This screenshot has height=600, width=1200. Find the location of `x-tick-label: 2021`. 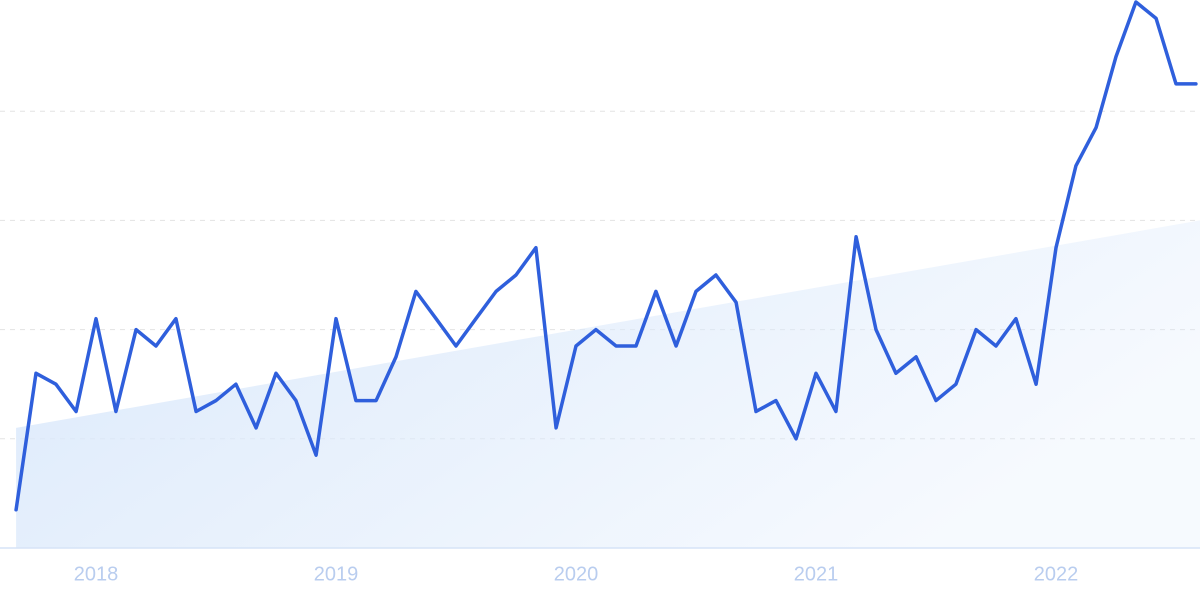

x-tick-label: 2021 is located at coordinates (816, 574).